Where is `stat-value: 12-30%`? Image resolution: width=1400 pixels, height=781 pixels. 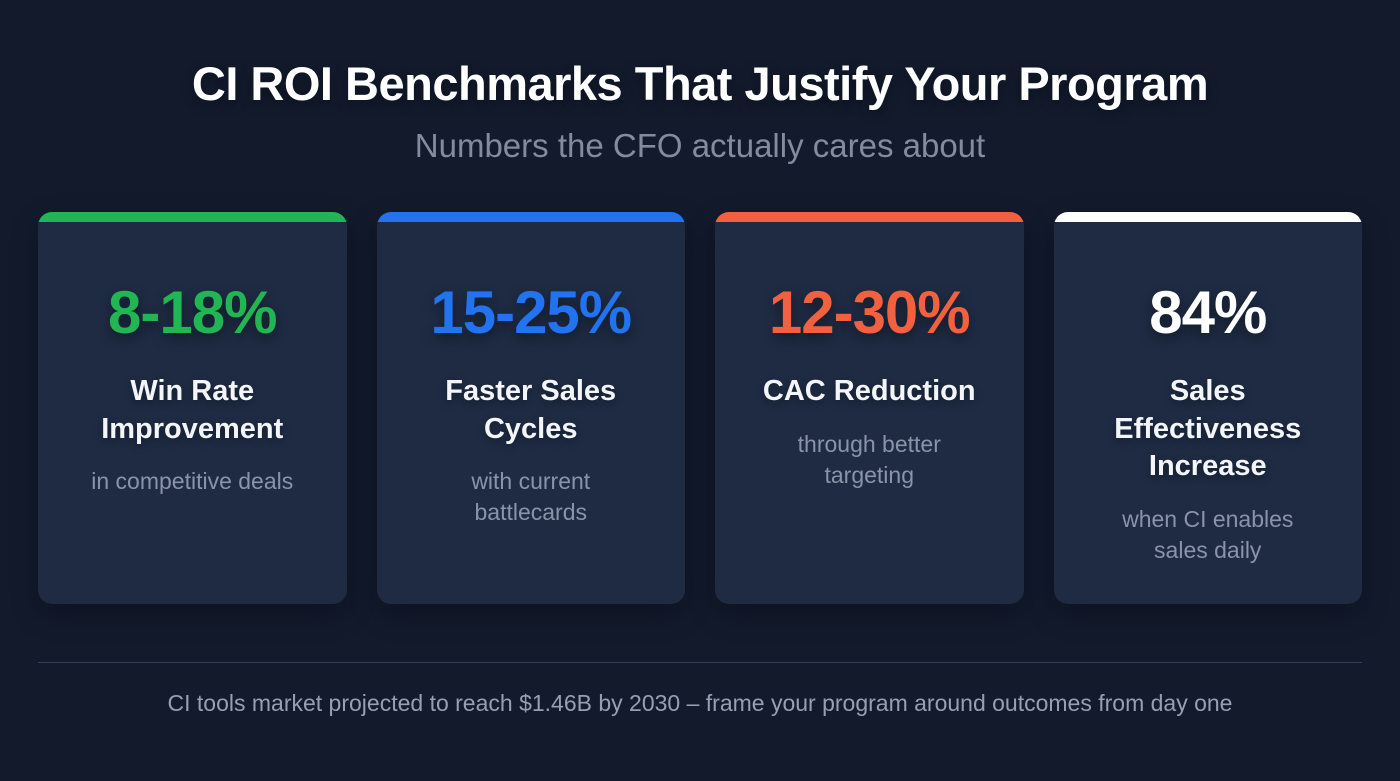
stat-value: 12-30% is located at coordinates (869, 312).